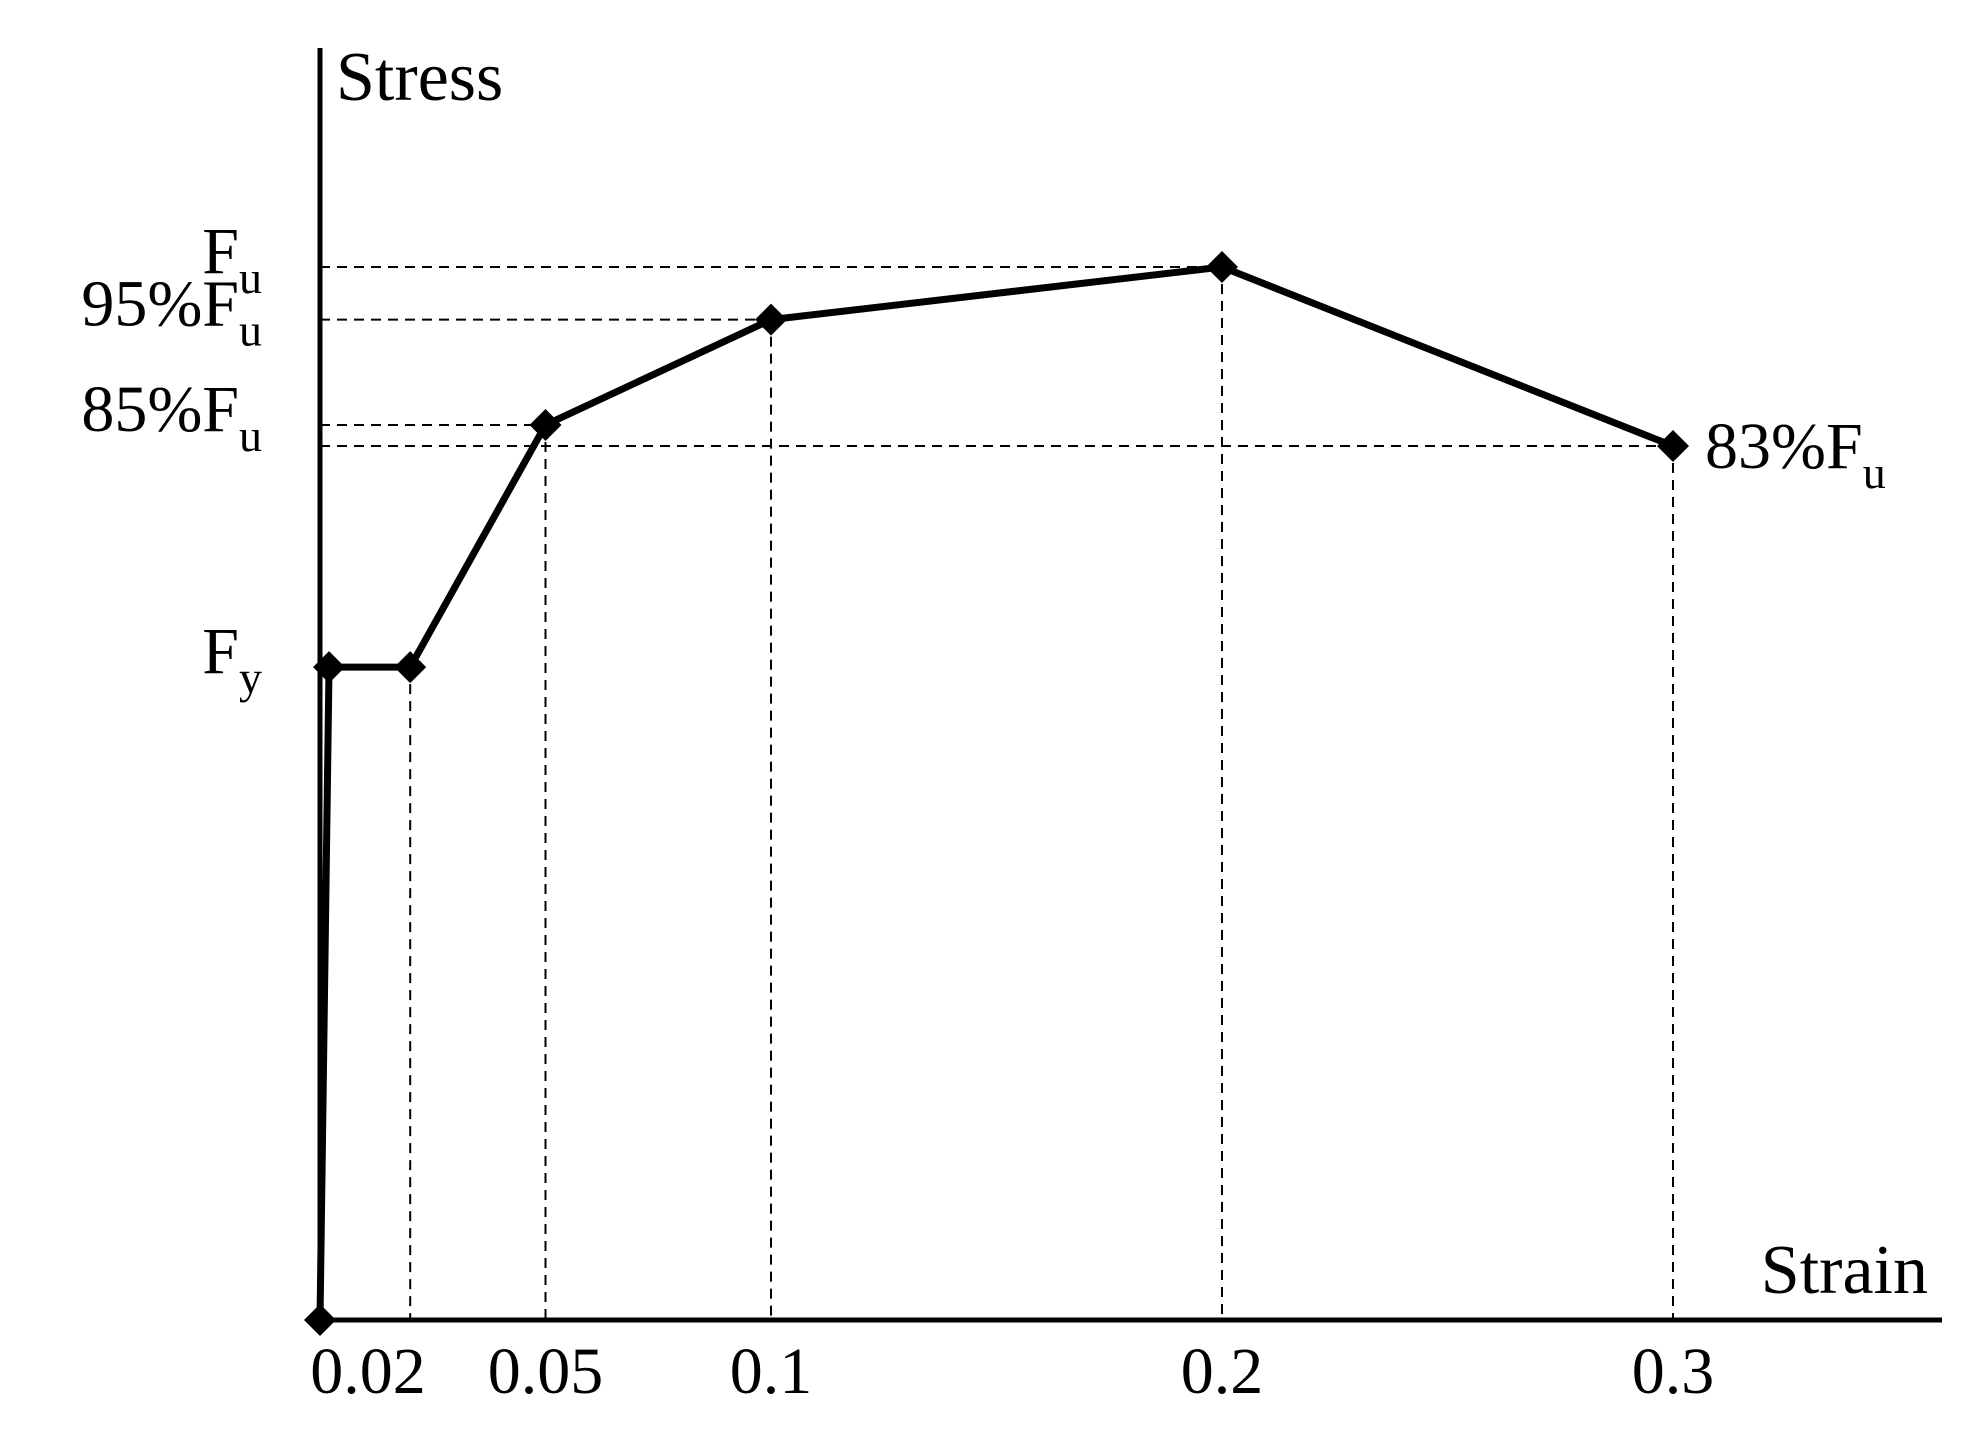  Describe the element at coordinates (1673, 1371) in the screenshot. I see `x-tick-label-4: 0.3` at that location.